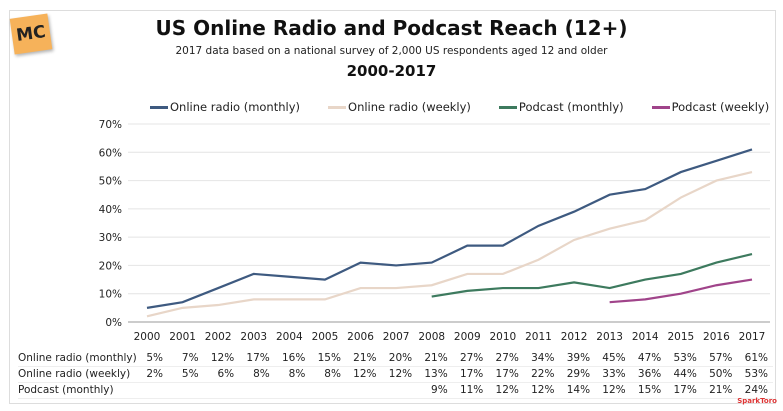  What do you see at coordinates (391, 28) in the screenshot?
I see `chart-title: US Online Radio and Podcast Reach (12+)` at bounding box center [391, 28].